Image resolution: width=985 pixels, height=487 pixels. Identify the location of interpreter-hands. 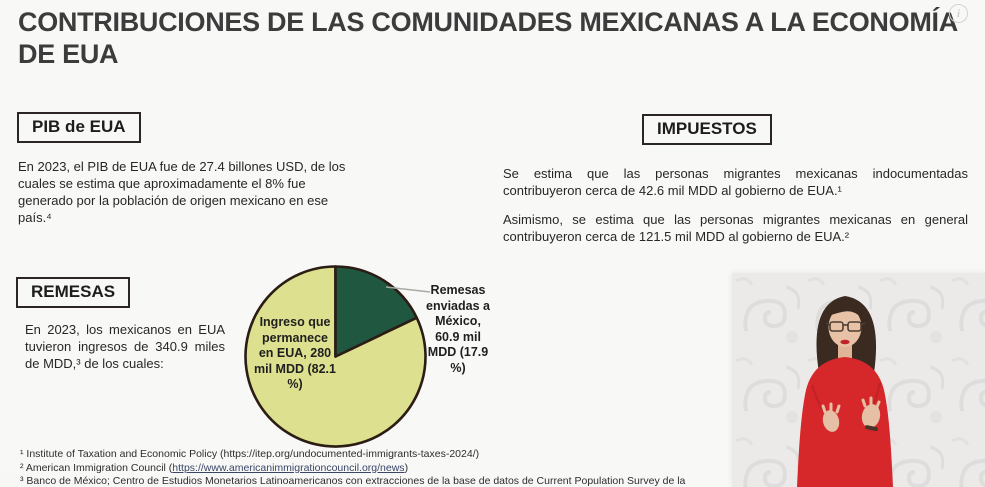
(851, 414).